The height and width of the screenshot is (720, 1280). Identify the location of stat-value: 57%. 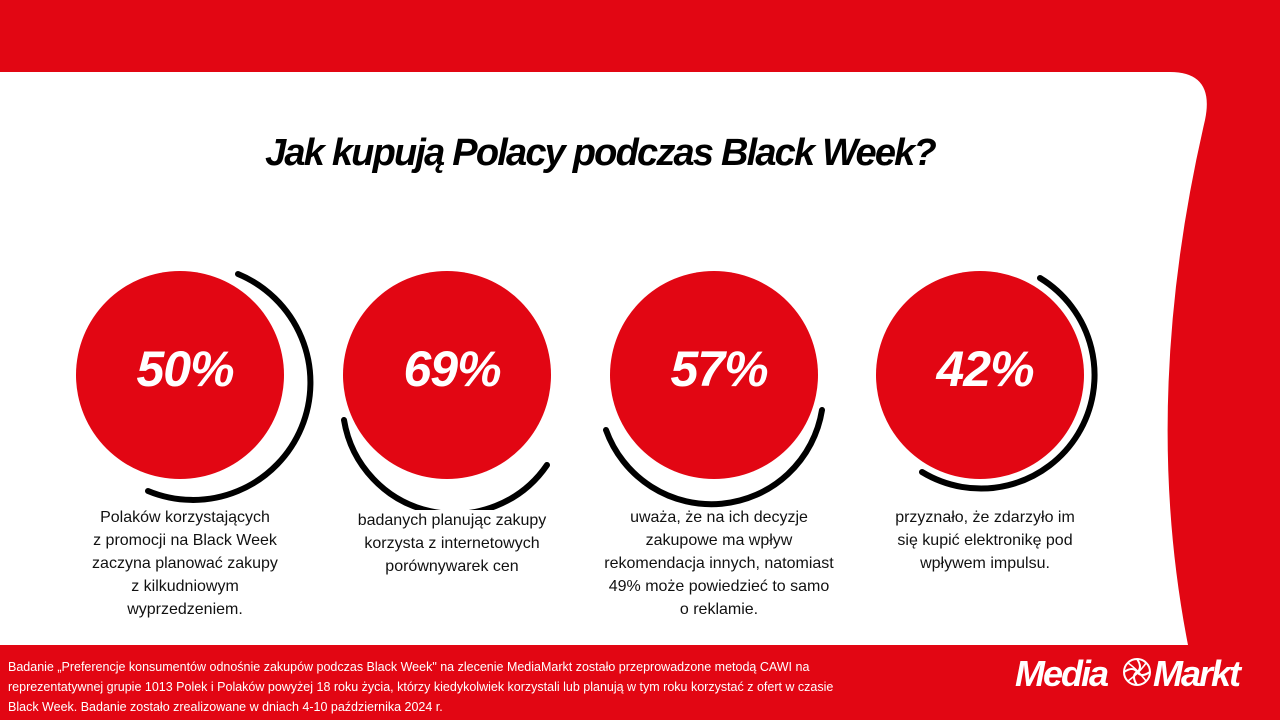
(719, 369).